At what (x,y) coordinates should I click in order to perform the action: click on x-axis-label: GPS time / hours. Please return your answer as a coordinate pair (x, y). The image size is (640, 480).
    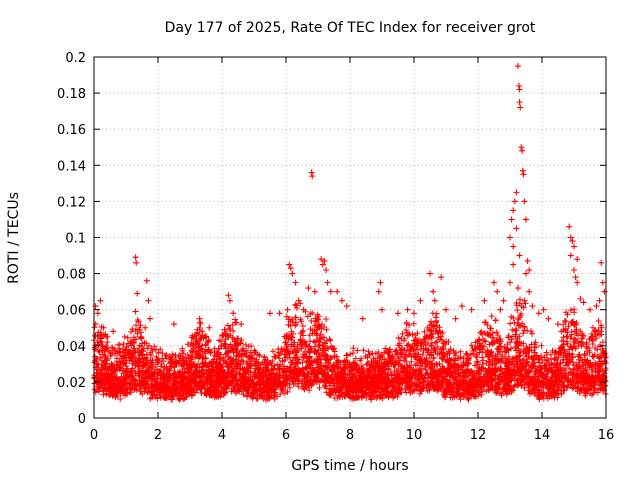
    Looking at the image, I should click on (349, 466).